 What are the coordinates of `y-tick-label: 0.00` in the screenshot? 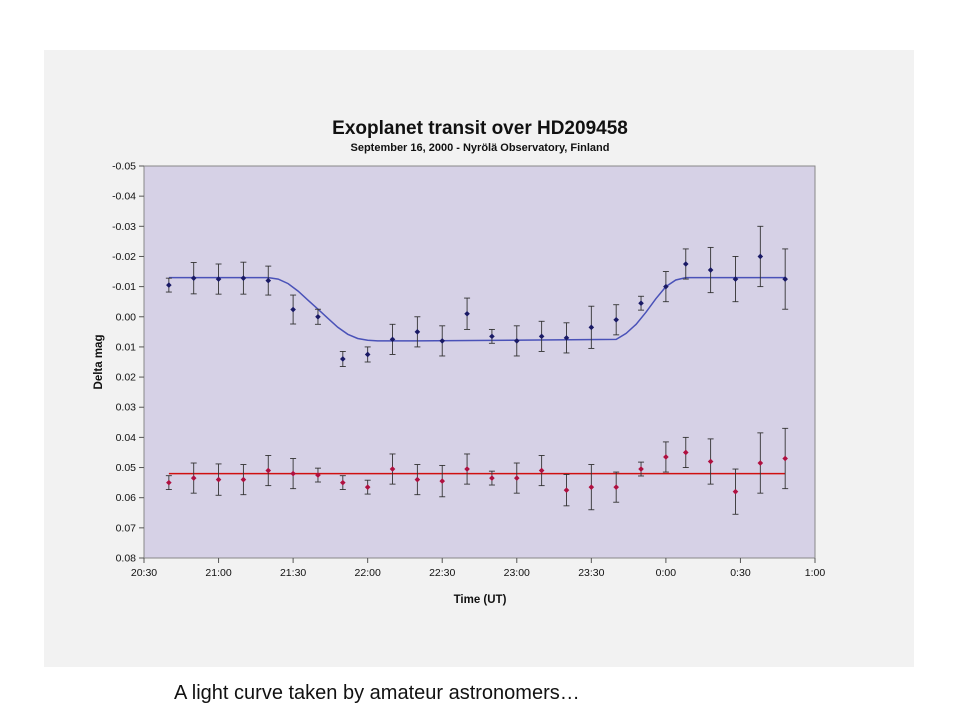 It's located at (126, 317).